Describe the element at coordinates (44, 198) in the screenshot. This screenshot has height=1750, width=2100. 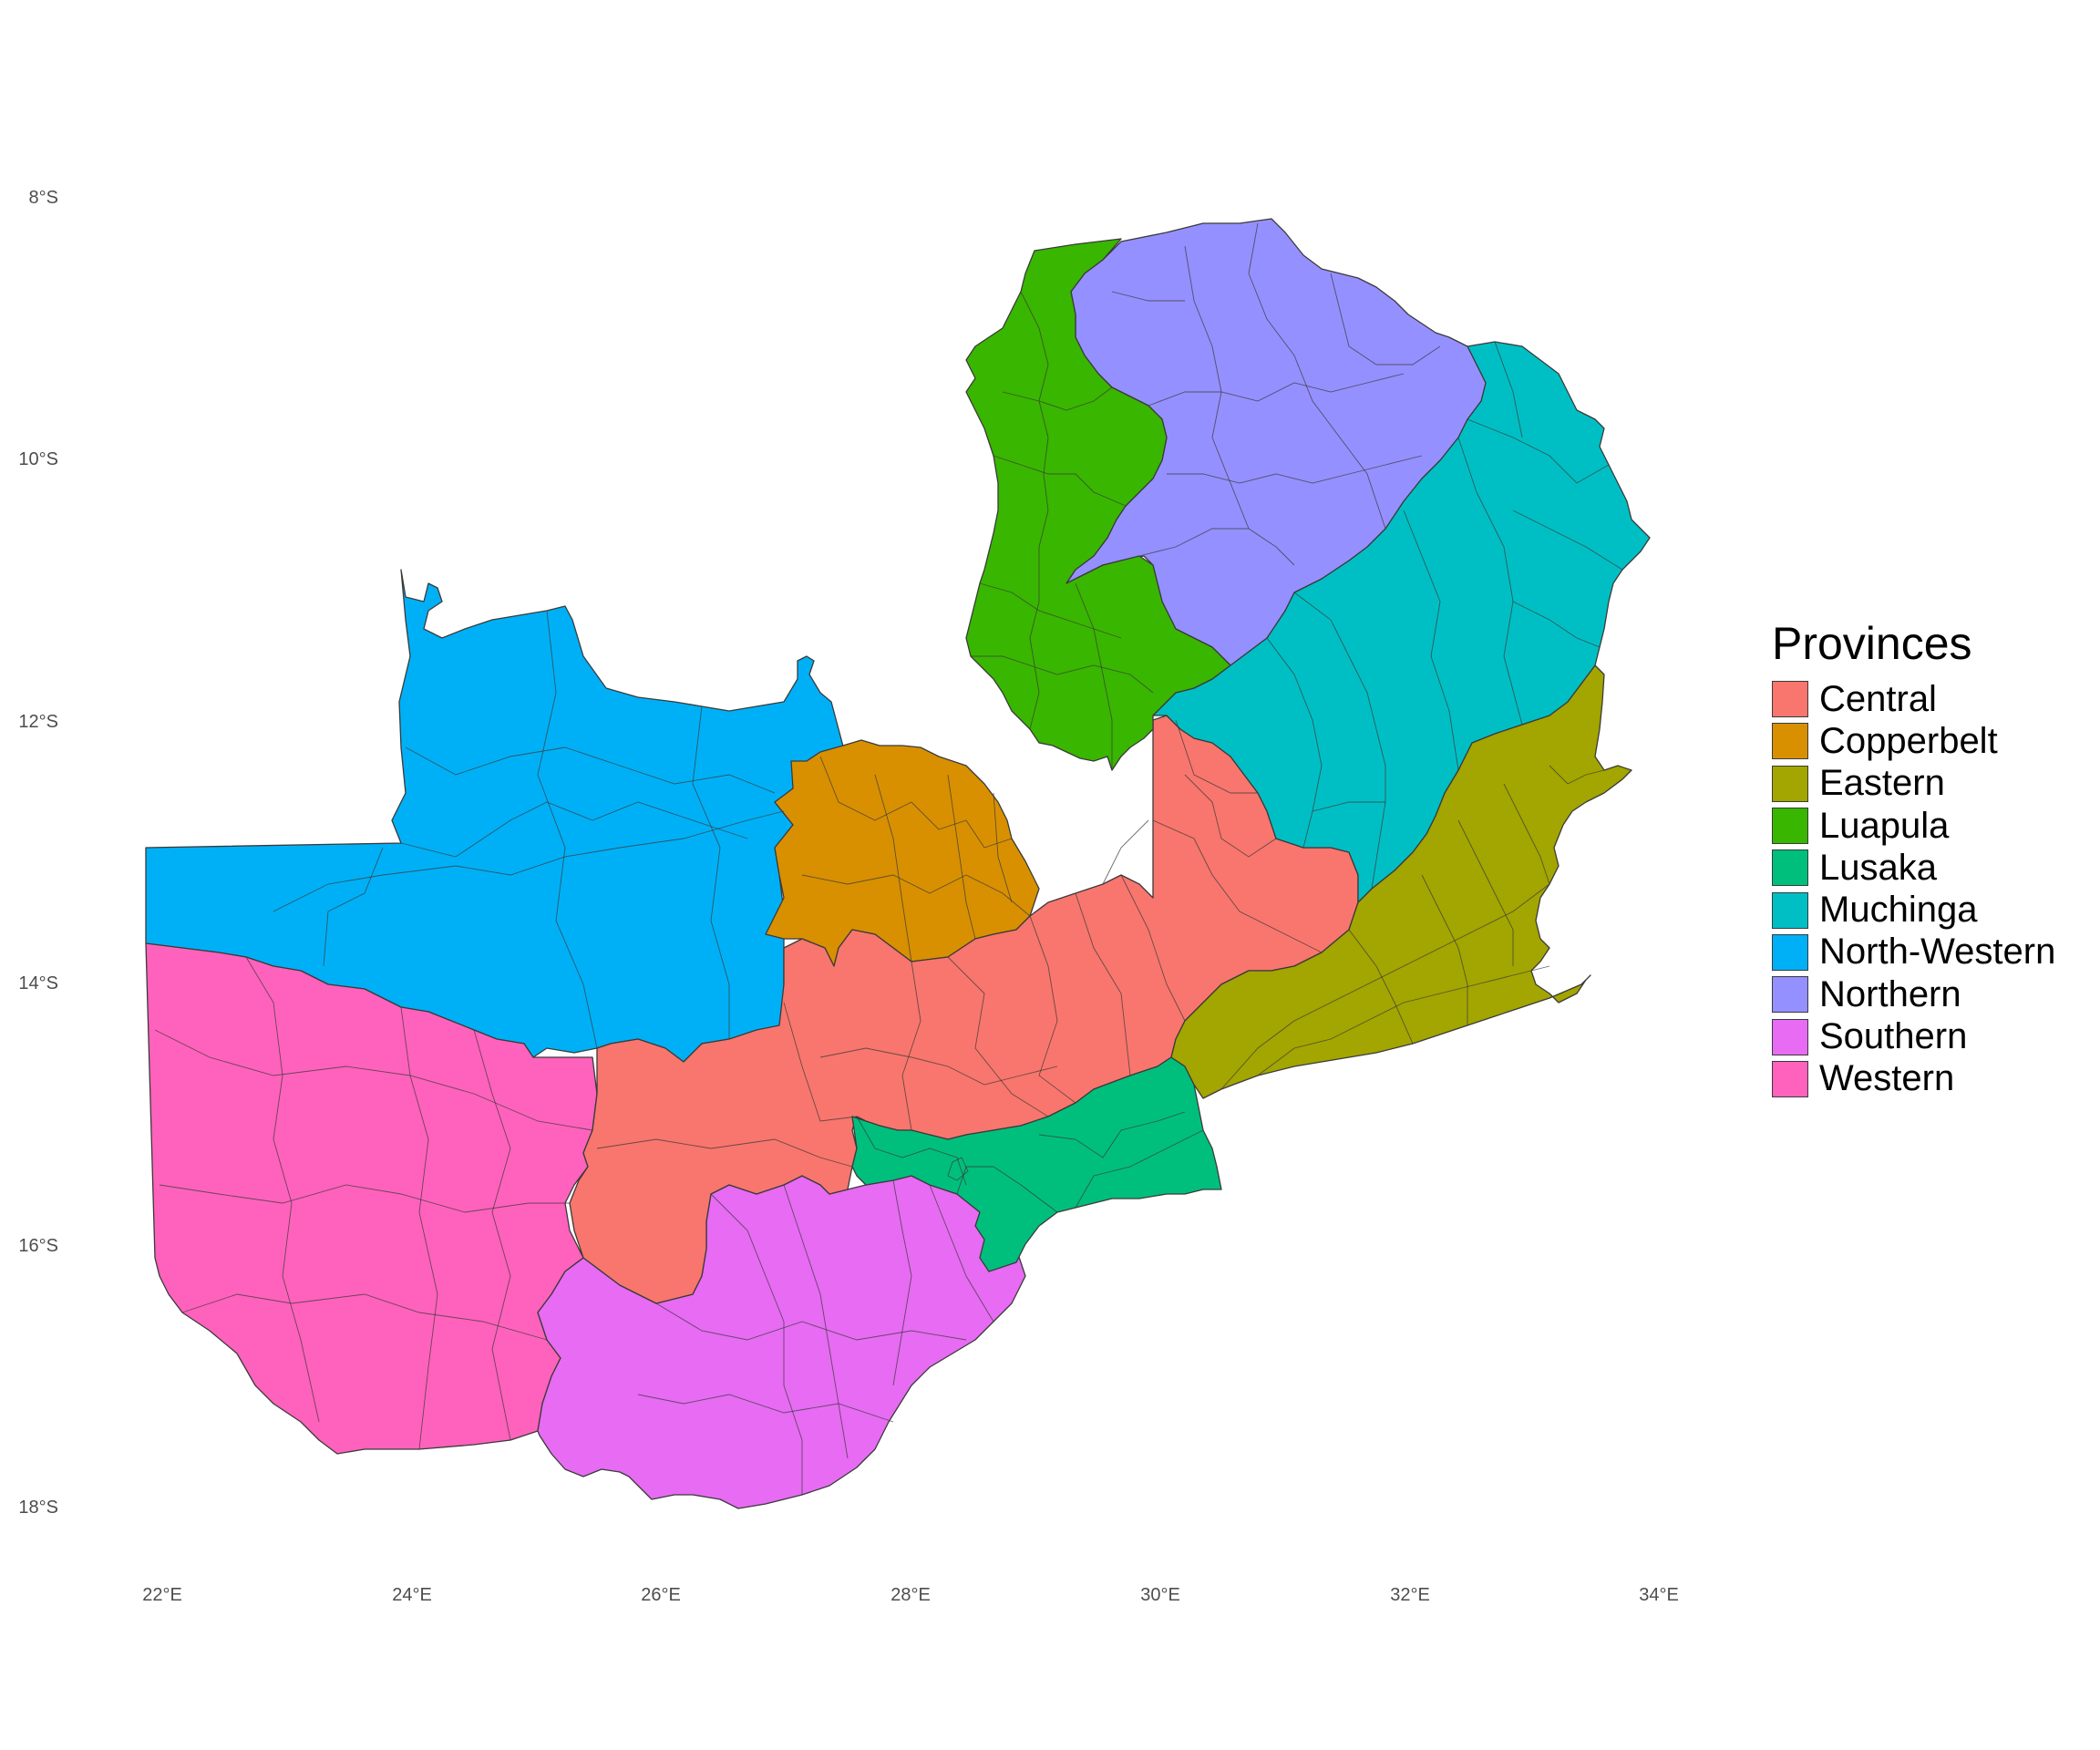
I see `y-tick-label: 8°S` at that location.